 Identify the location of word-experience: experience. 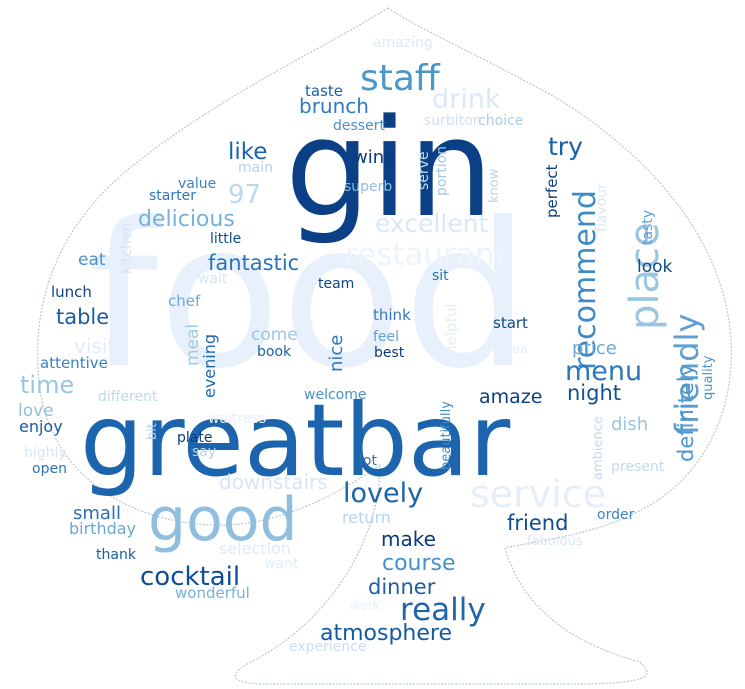
(328, 647).